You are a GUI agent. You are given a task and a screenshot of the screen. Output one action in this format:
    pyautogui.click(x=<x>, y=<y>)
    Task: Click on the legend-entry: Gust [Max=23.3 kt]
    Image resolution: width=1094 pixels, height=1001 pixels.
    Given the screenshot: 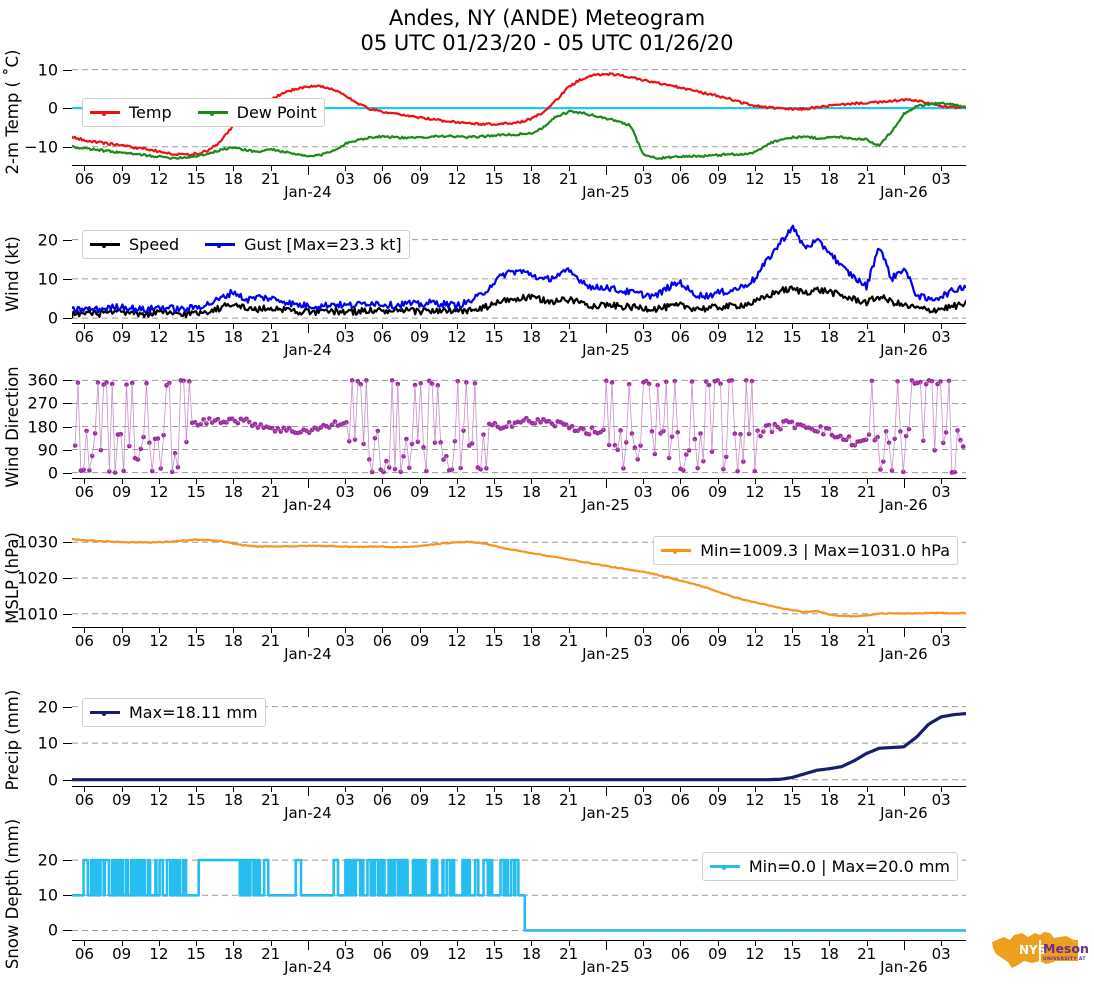 What is the action you would take?
    pyautogui.click(x=303, y=244)
    